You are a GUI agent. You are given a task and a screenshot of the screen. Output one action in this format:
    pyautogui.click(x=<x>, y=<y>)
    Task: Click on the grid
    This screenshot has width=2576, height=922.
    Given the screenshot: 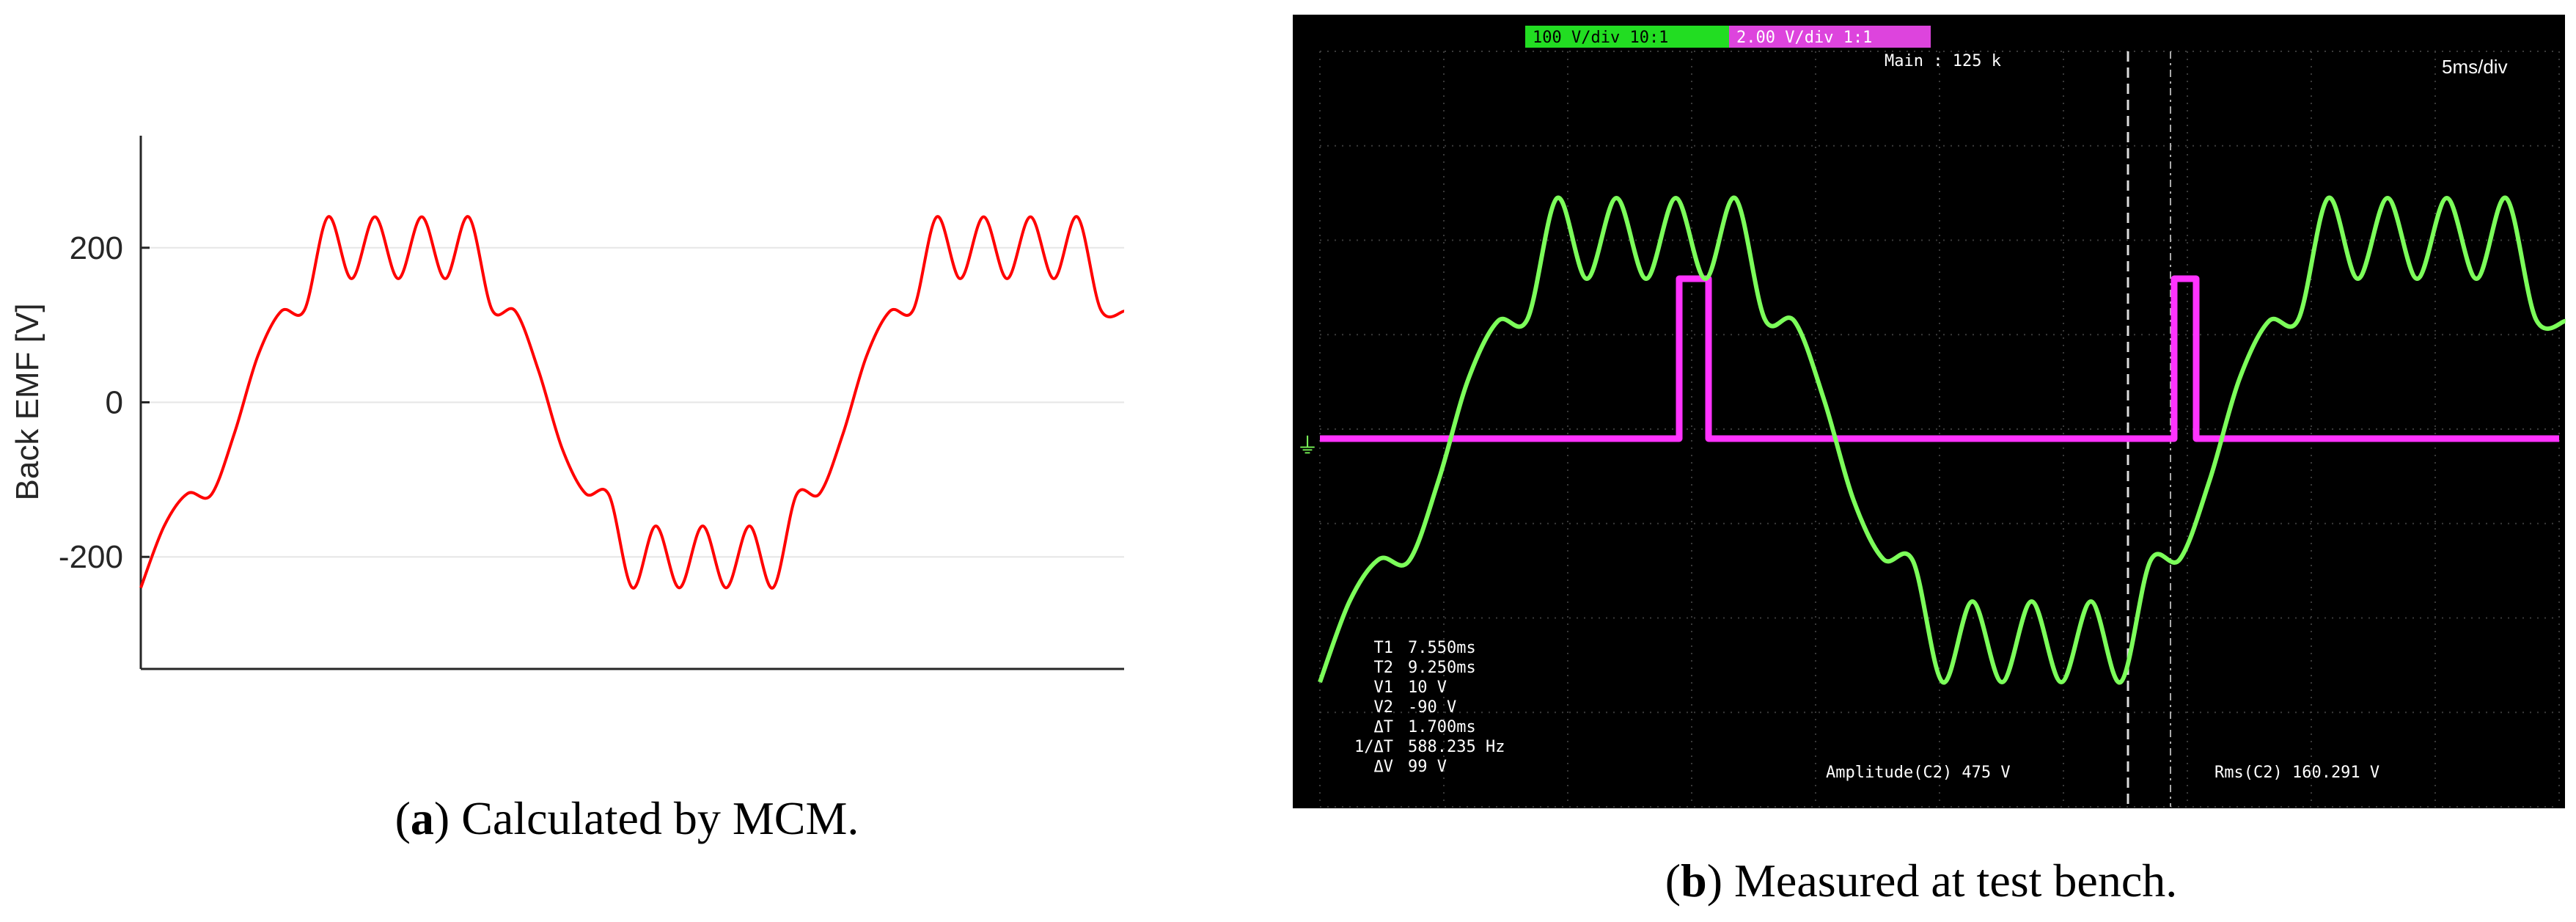 What is the action you would take?
    pyautogui.click(x=633, y=402)
    